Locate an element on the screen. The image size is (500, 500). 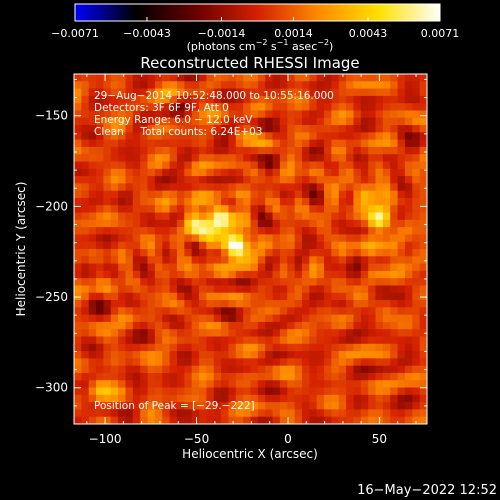
chart-title: Reconstructed RHESSI Image is located at coordinates (249, 63).